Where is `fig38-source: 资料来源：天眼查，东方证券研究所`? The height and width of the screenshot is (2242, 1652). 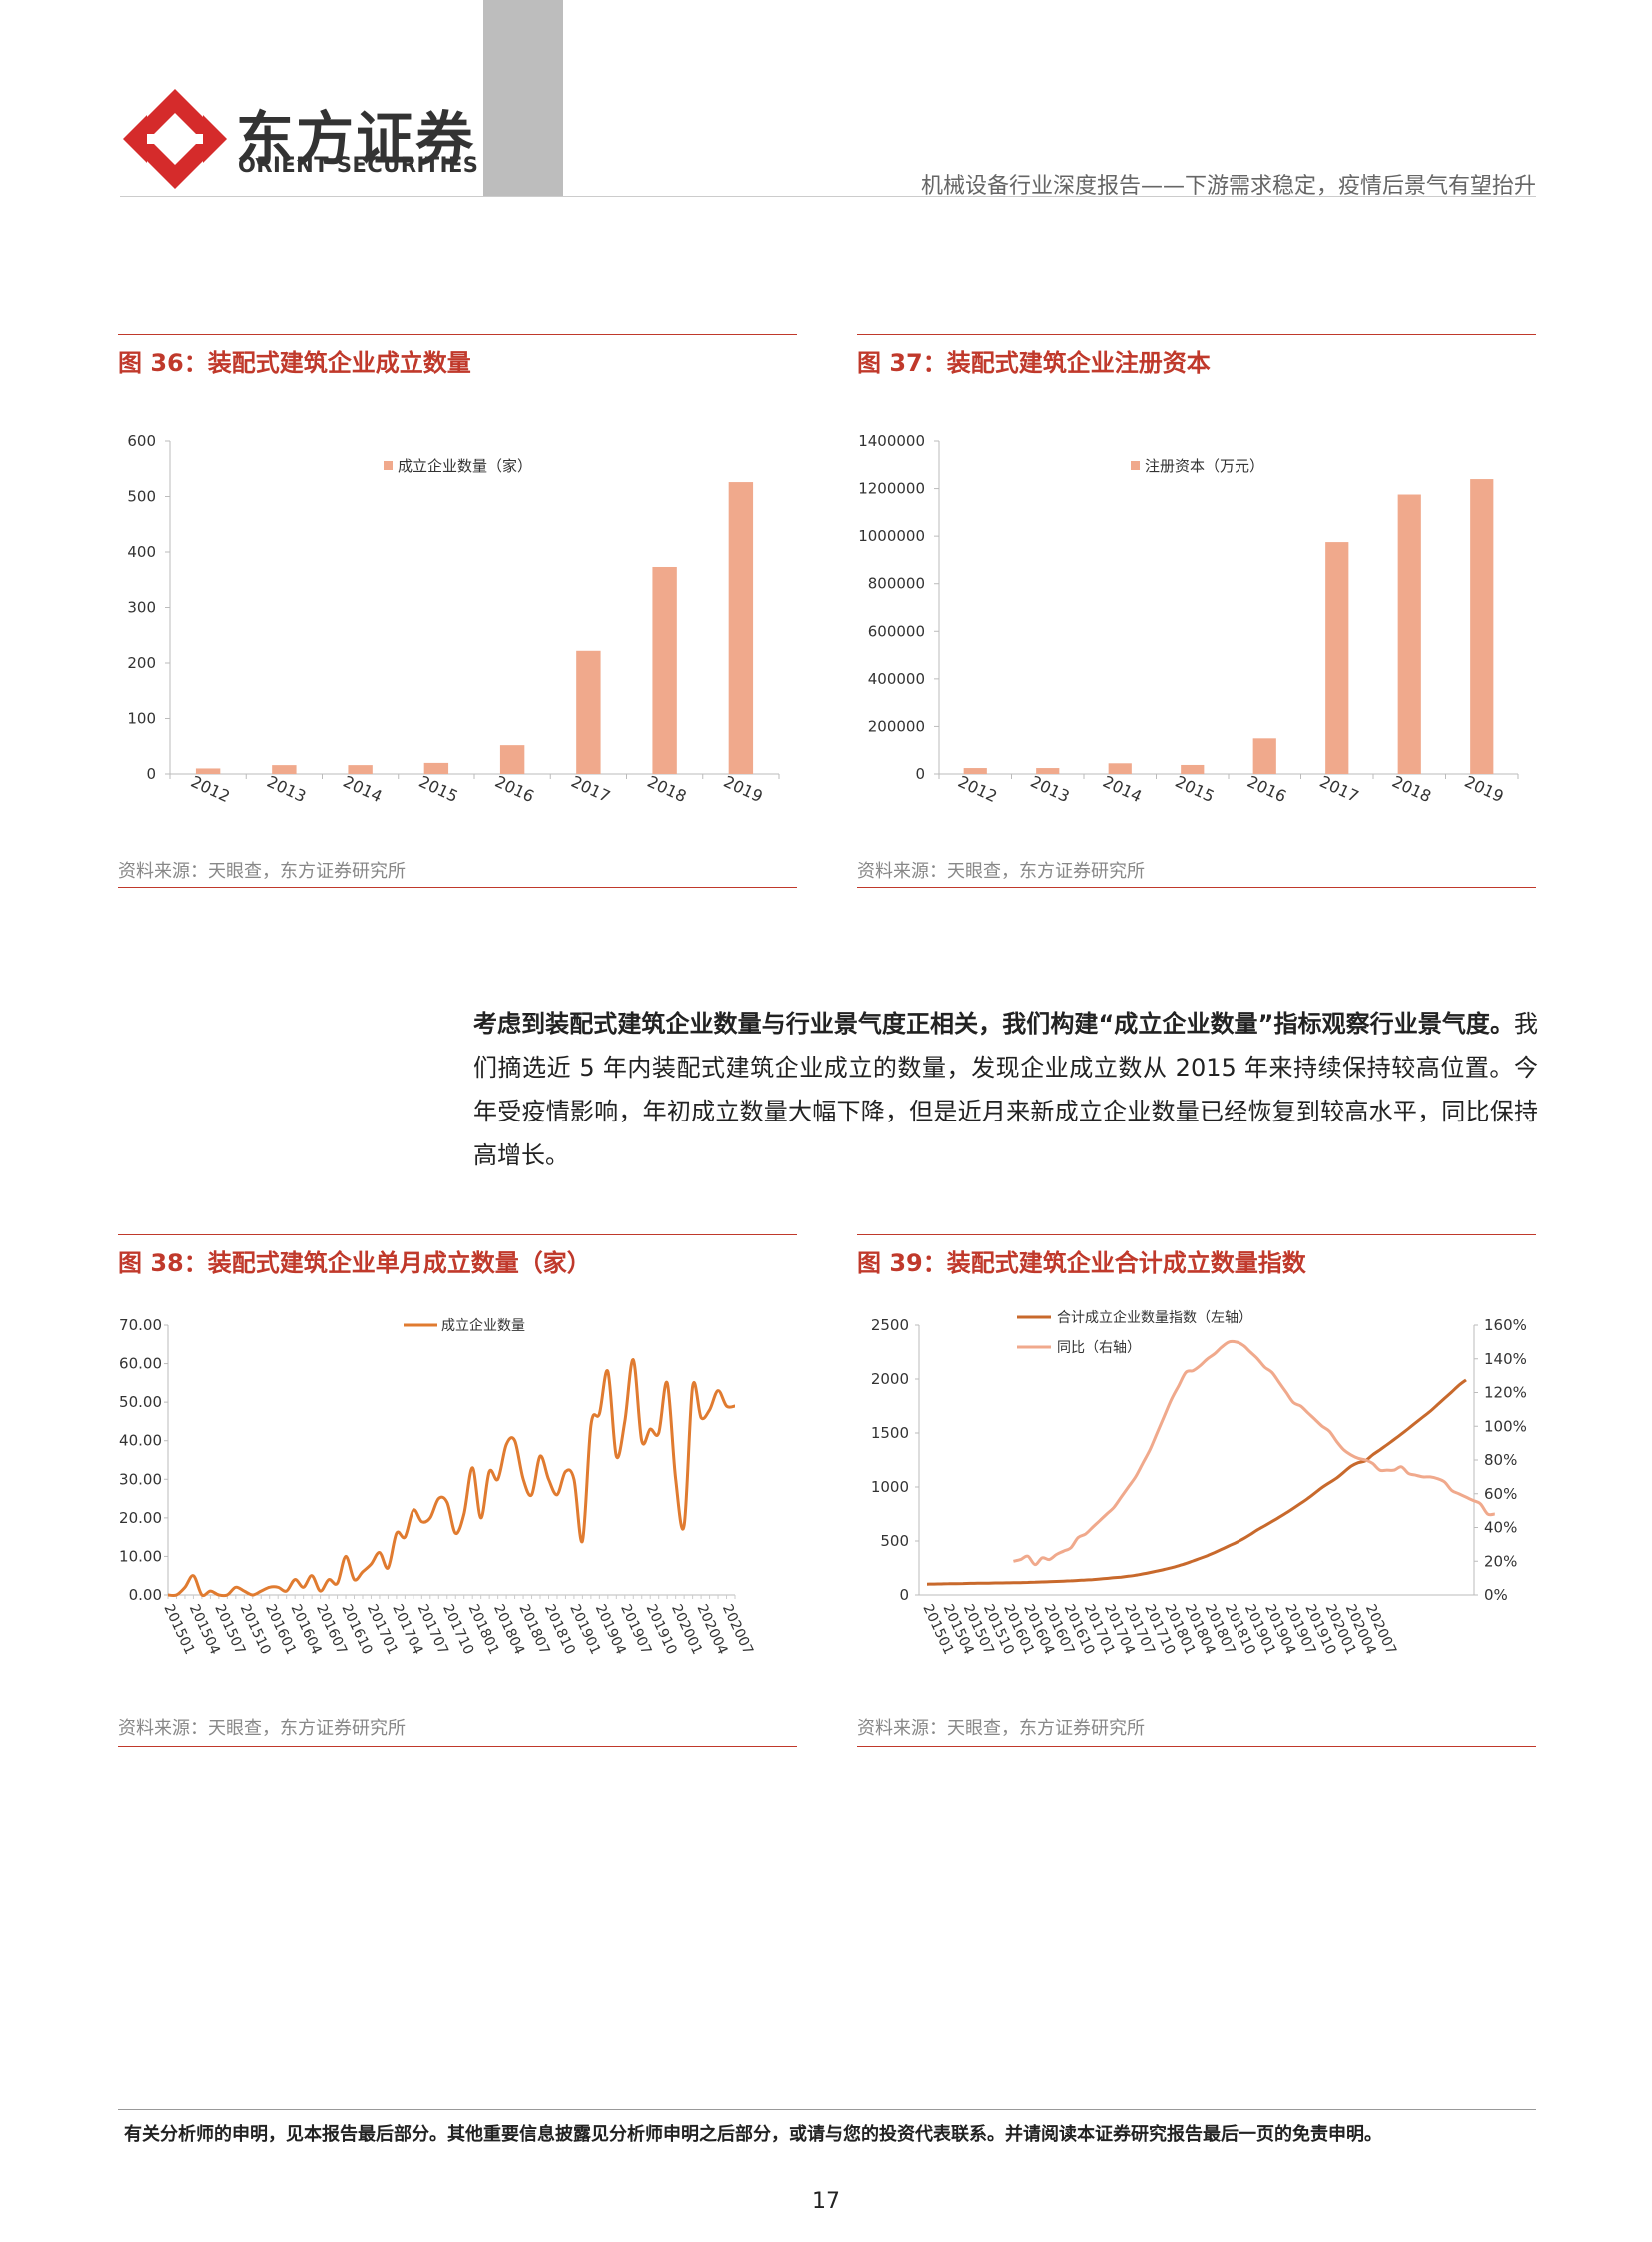
fig38-source: 资料来源：天眼查，东方证券研究所 is located at coordinates (262, 1728).